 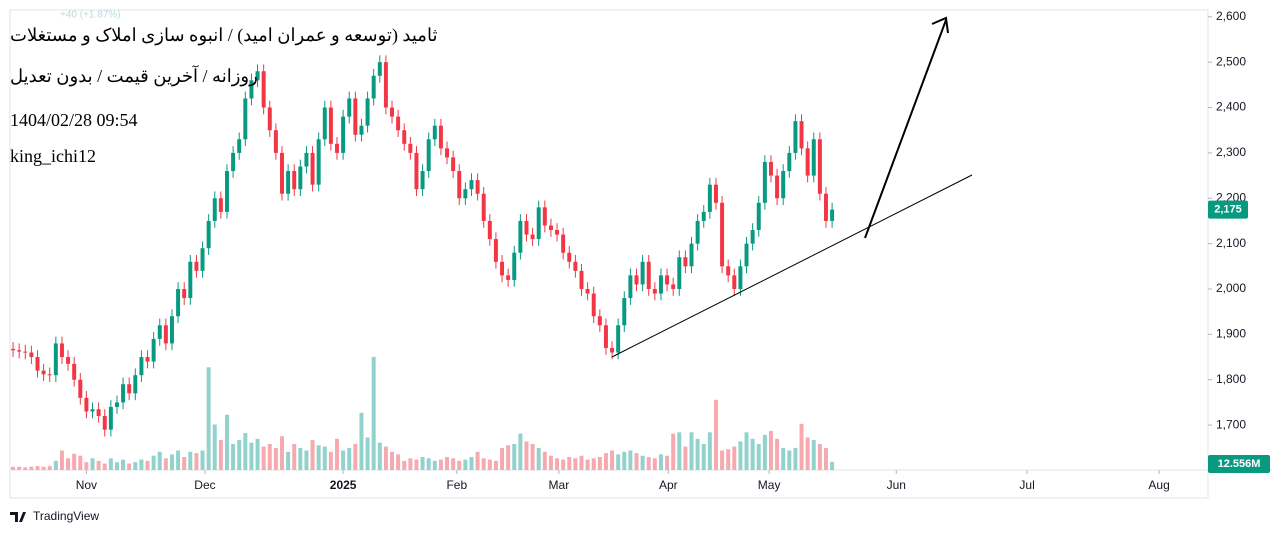 I want to click on brand: TradingView, so click(x=54, y=516).